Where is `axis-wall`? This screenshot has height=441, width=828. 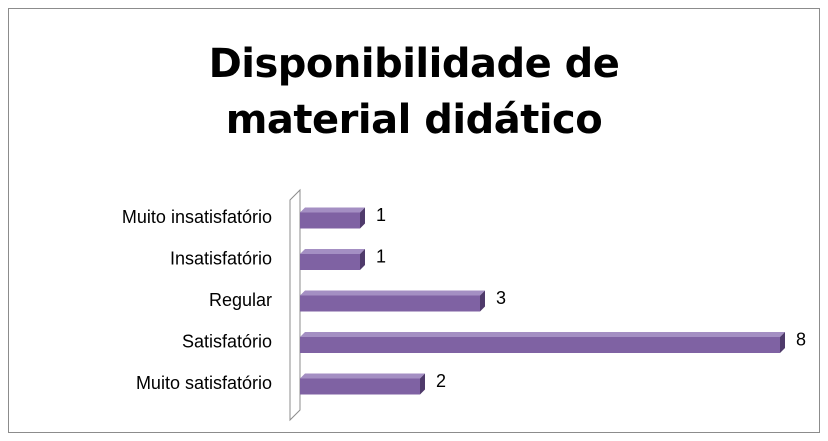
axis-wall is located at coordinates (295, 305).